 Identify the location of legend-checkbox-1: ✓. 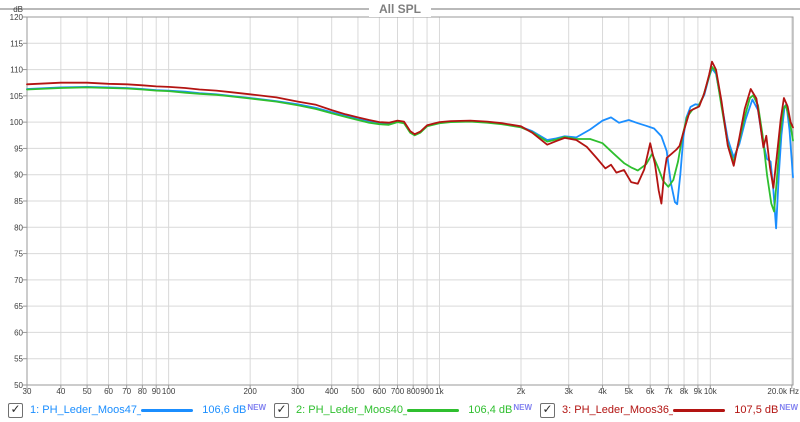
(15, 409).